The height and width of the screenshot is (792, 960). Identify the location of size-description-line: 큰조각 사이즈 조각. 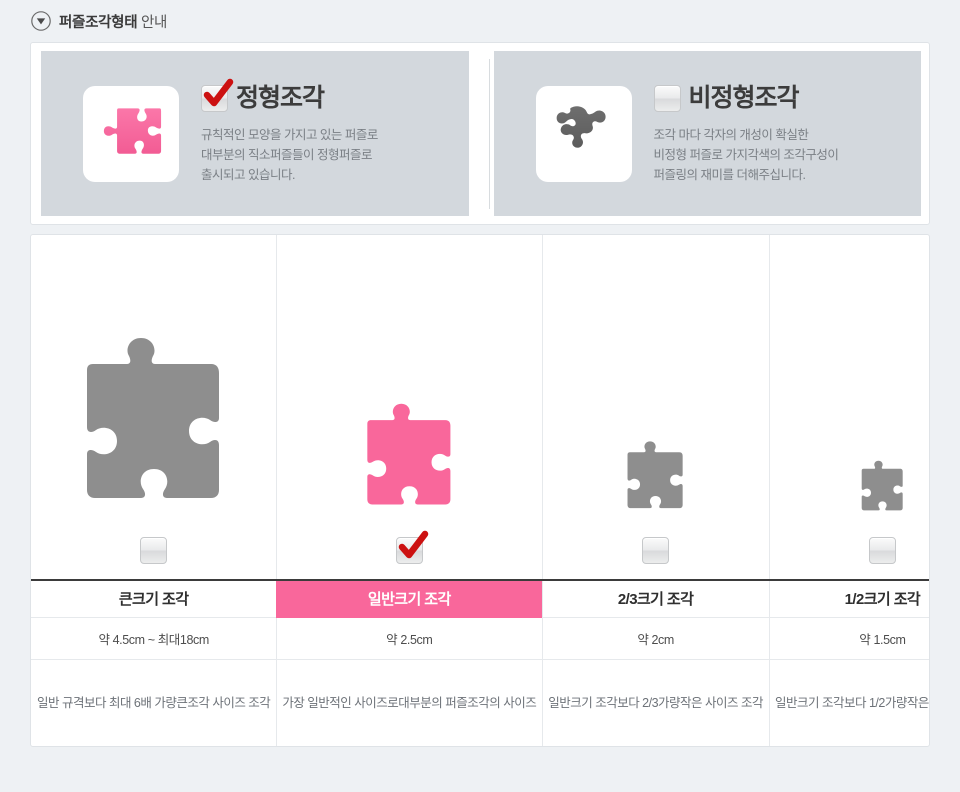
(223, 702).